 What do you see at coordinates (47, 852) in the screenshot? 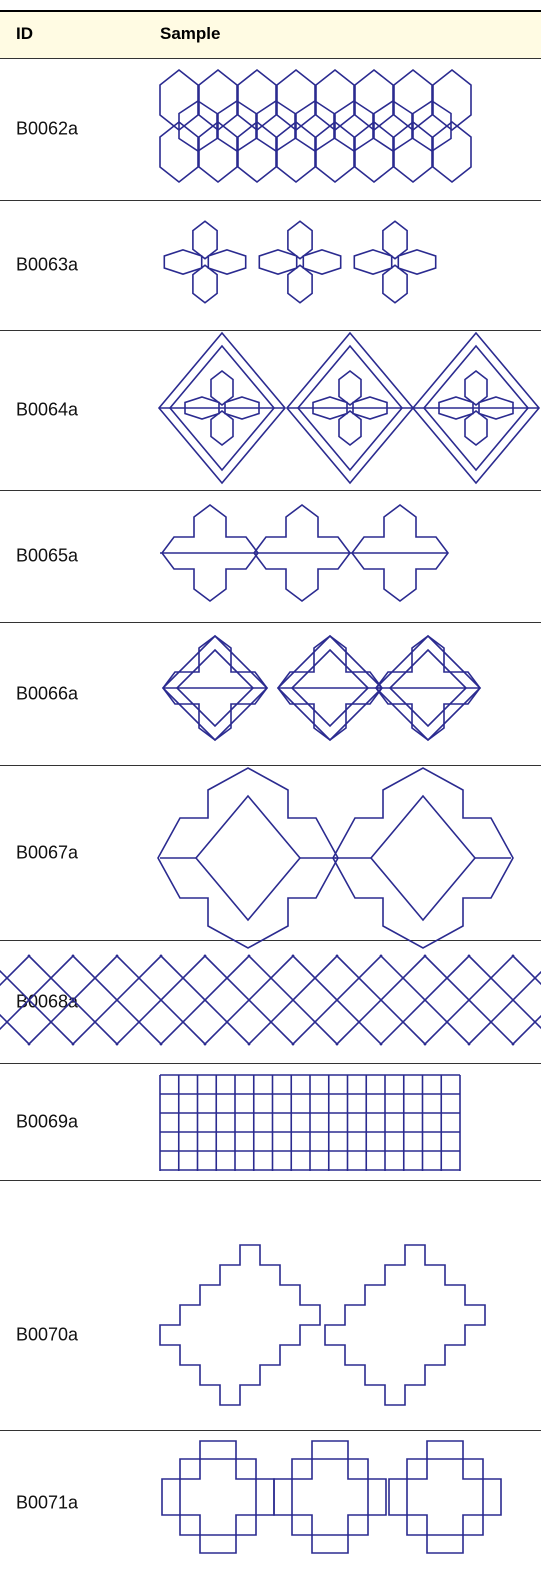
I see `row-id: B0067a` at bounding box center [47, 852].